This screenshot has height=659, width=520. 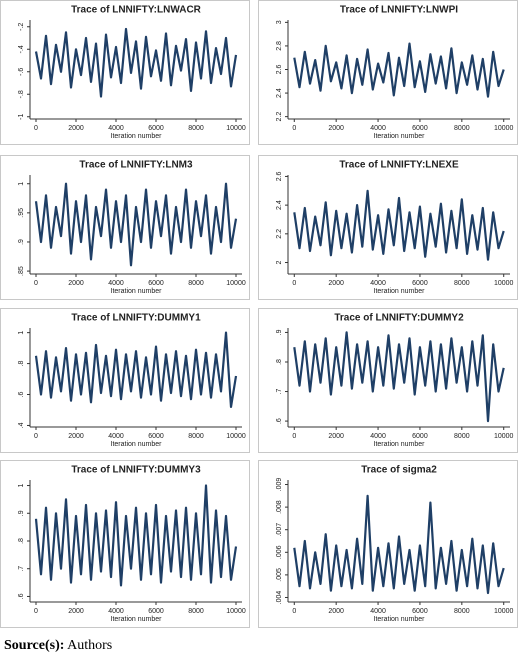 I want to click on source-label: Source(s):, so click(x=34, y=645).